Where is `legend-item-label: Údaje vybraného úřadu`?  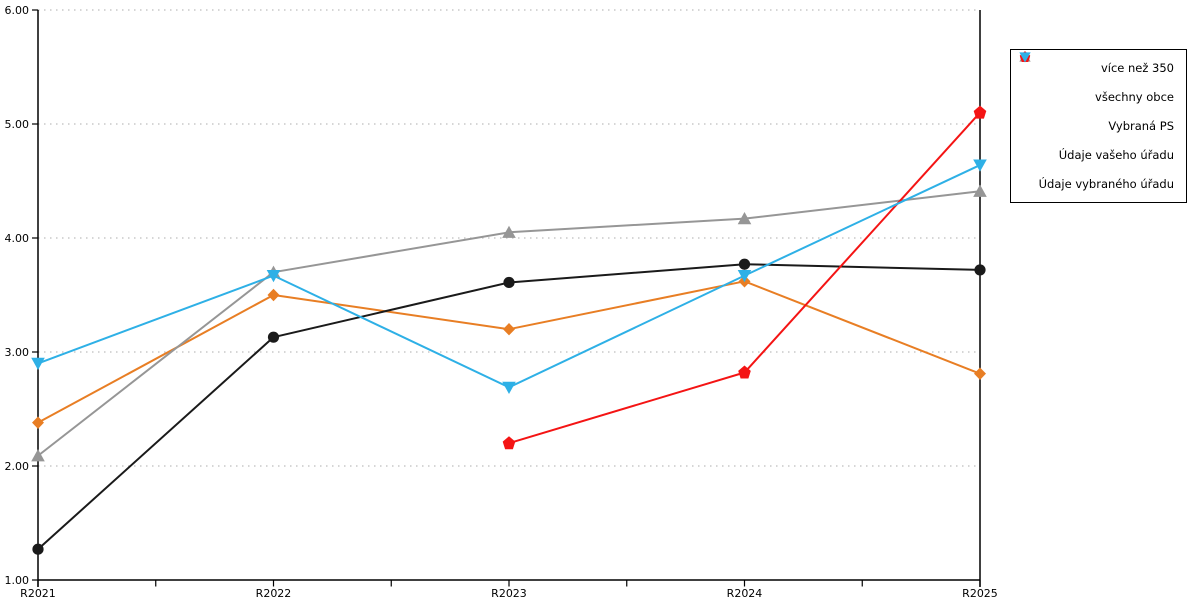
legend-item-label: Údaje vybraného úřadu is located at coordinates (1106, 183).